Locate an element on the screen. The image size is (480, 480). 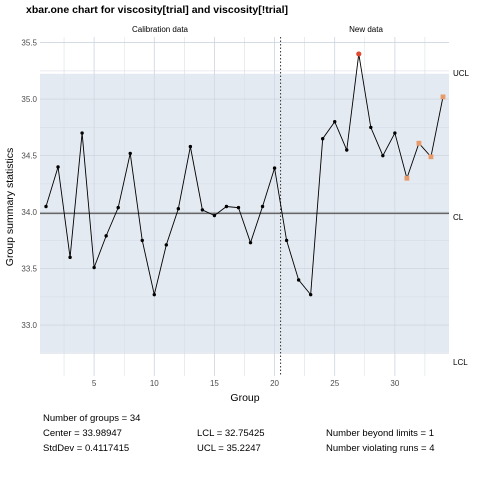
stat-number-of-groups: Number of groups = 34 is located at coordinates (91, 418).